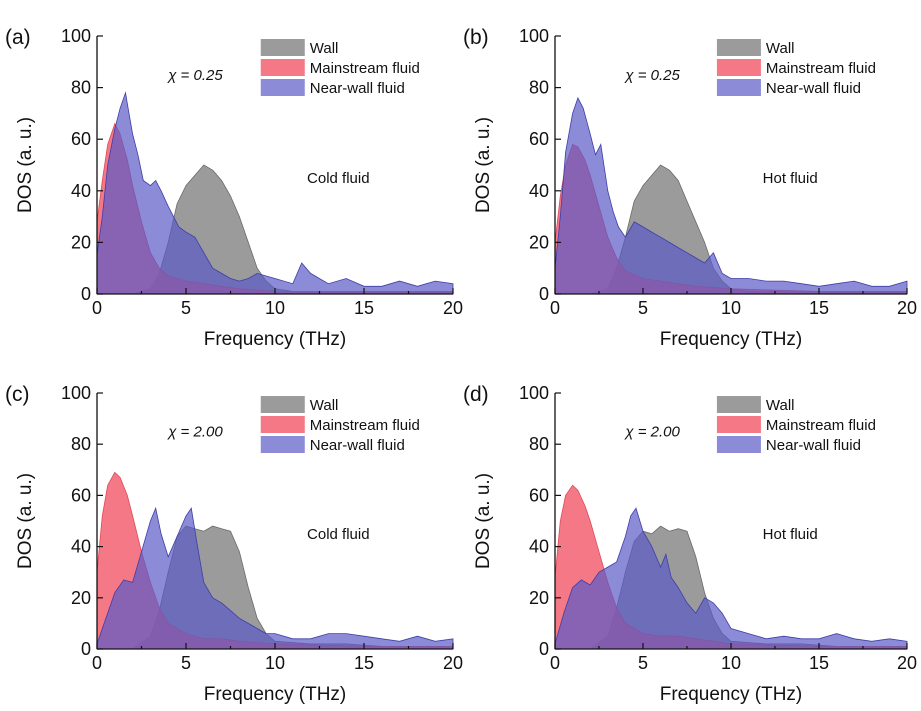 Image resolution: width=921 pixels, height=711 pixels. What do you see at coordinates (476, 37) in the screenshot?
I see `panel-label: (b)` at bounding box center [476, 37].